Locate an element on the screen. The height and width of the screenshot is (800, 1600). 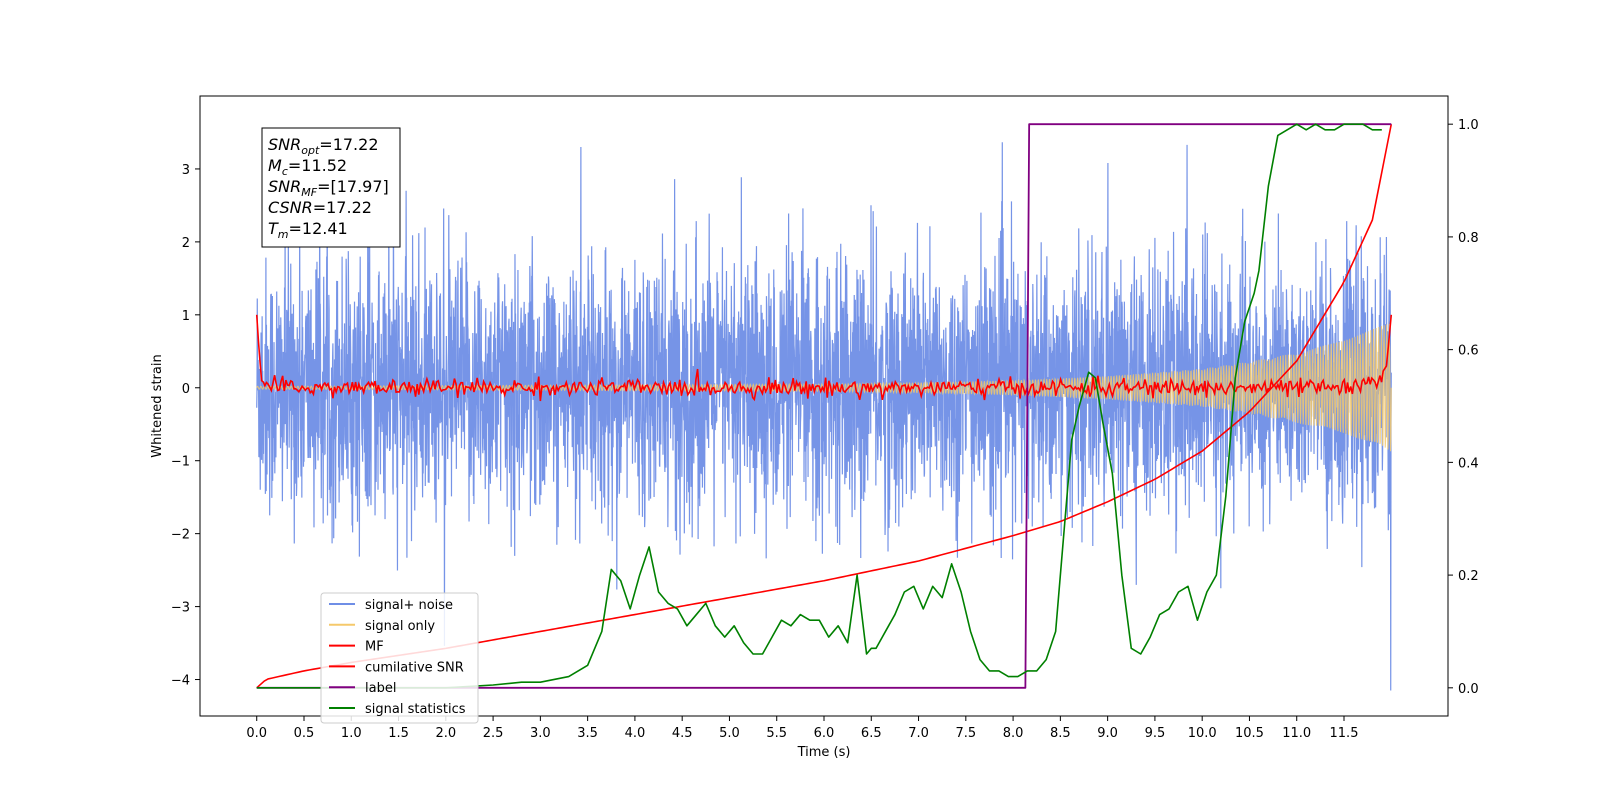
x-tick-label: 1.5 is located at coordinates (398, 733).